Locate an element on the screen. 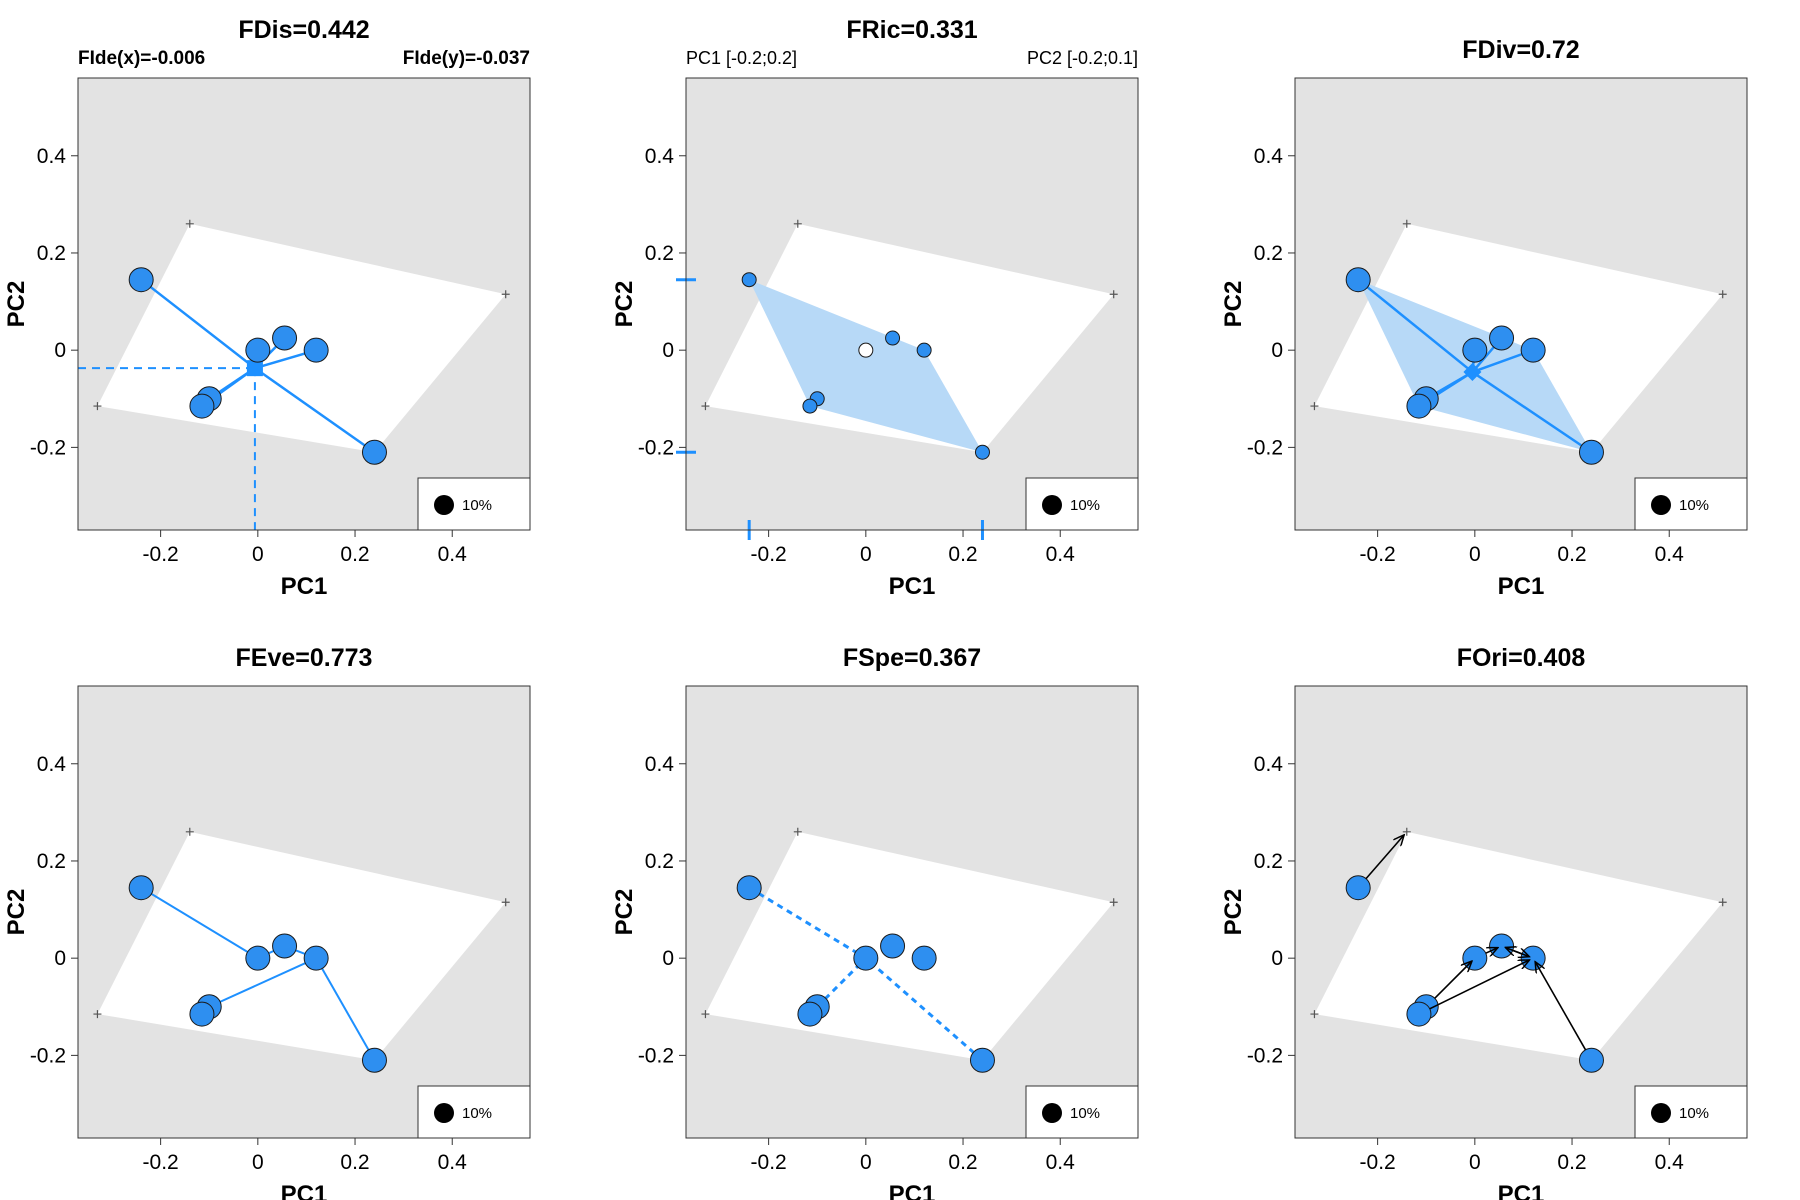 The width and height of the screenshot is (1800, 1200). functional-hull is located at coordinates (866, 366).